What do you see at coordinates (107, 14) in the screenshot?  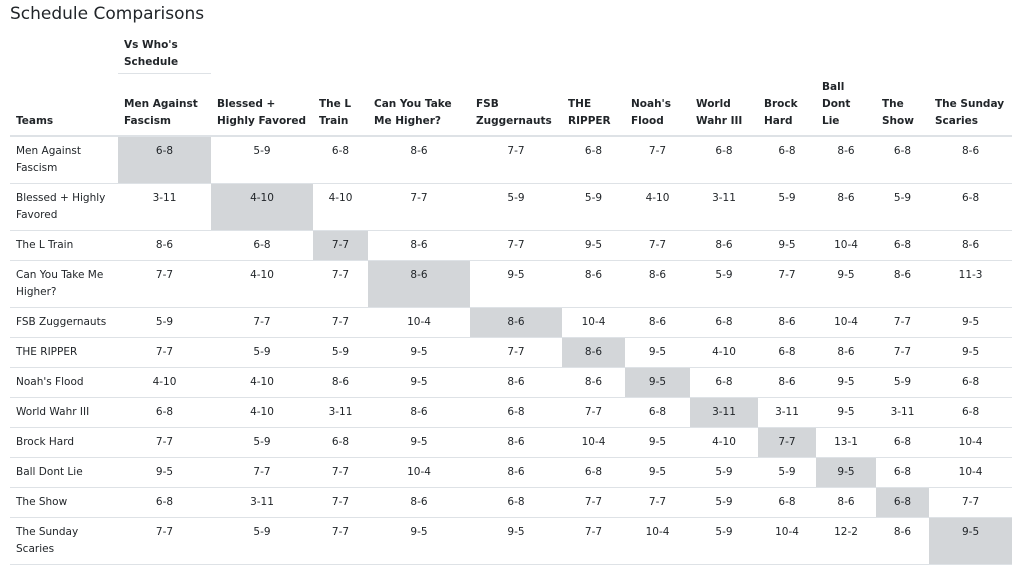 I see `page-title: Schedule Comparisons` at bounding box center [107, 14].